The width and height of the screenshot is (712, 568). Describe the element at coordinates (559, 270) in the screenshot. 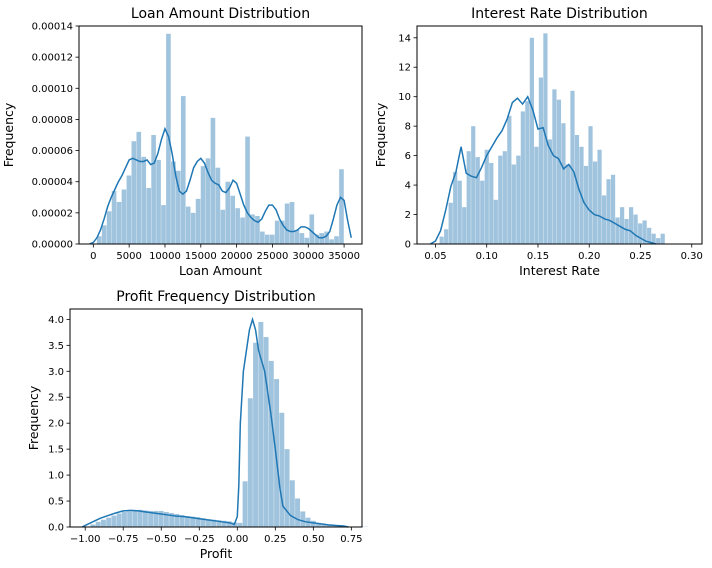

I see `x-axis-label-interest-rate: Interest Rate` at that location.